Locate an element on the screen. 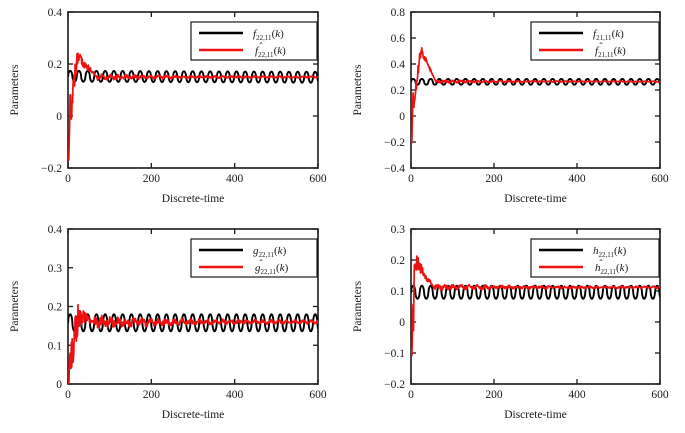 The height and width of the screenshot is (433, 685). chart-legend: h22,11(k)ˆh22,11(k) is located at coordinates (595, 258).